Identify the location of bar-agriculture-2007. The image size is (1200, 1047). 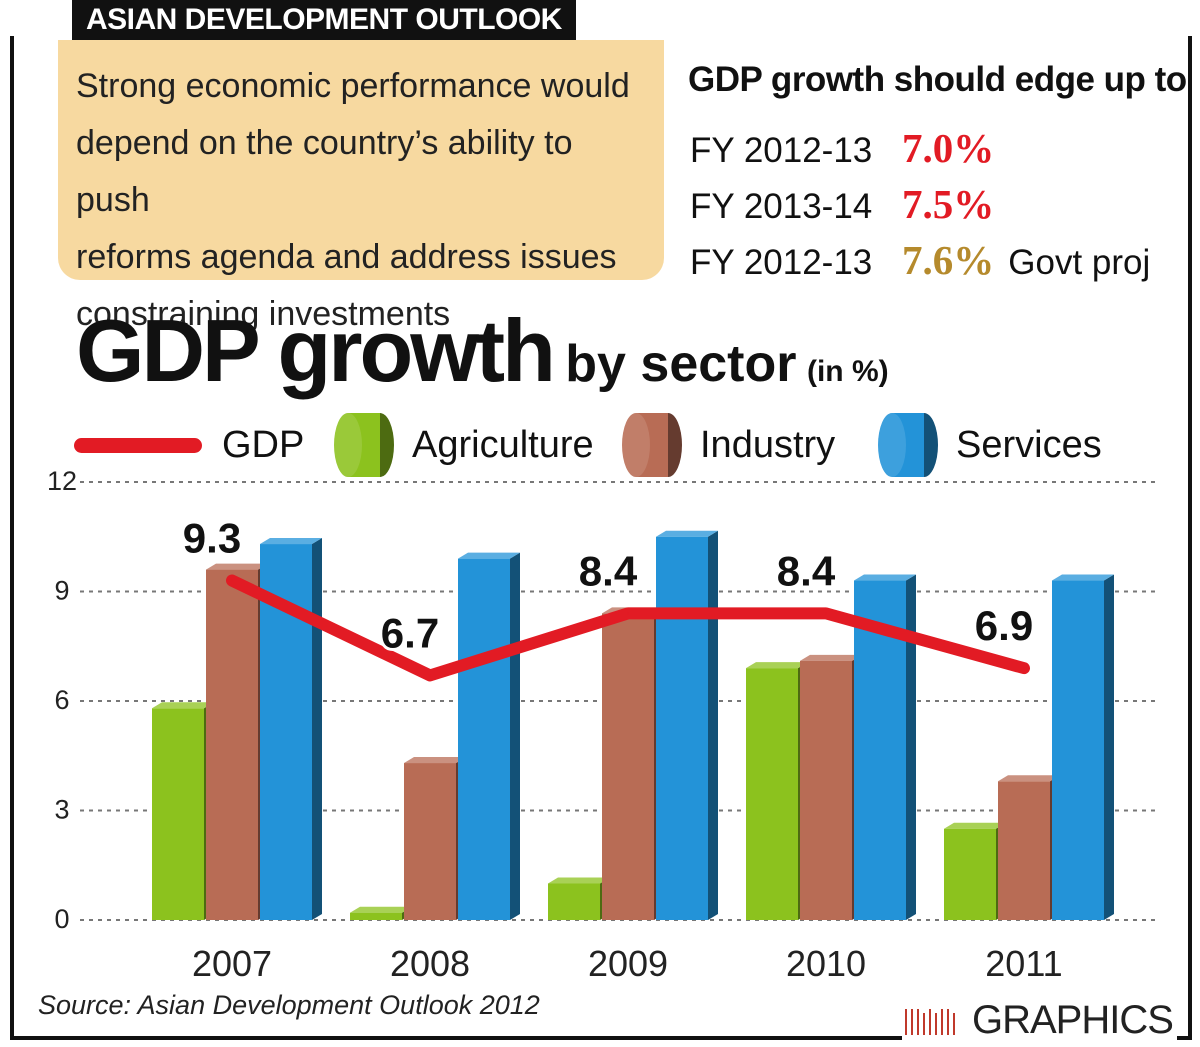
(183, 811).